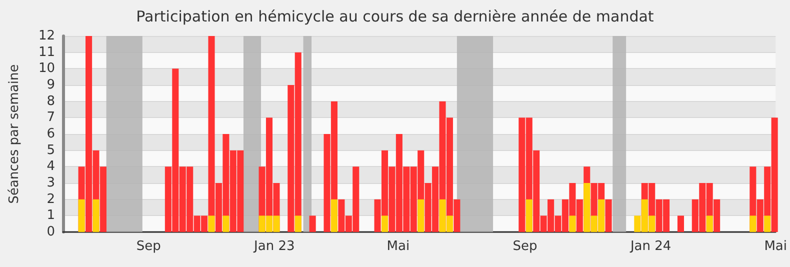  What do you see at coordinates (46, 52) in the screenshot?
I see `y-tick-label: 11` at bounding box center [46, 52].